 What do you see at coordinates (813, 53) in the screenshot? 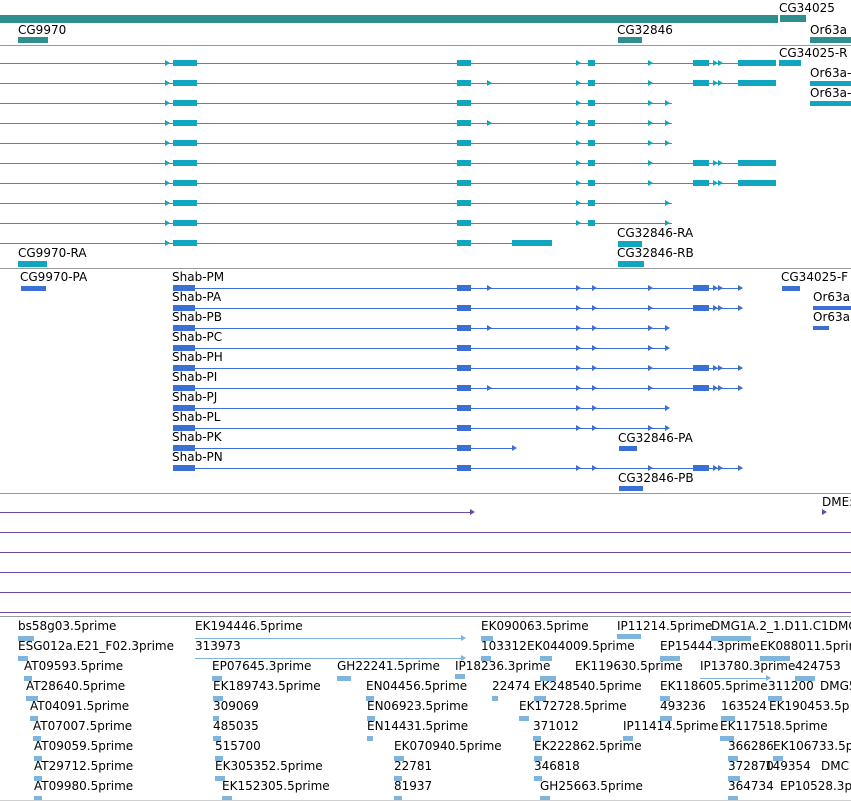
I see `transcript-label: CG34025-R` at bounding box center [813, 53].